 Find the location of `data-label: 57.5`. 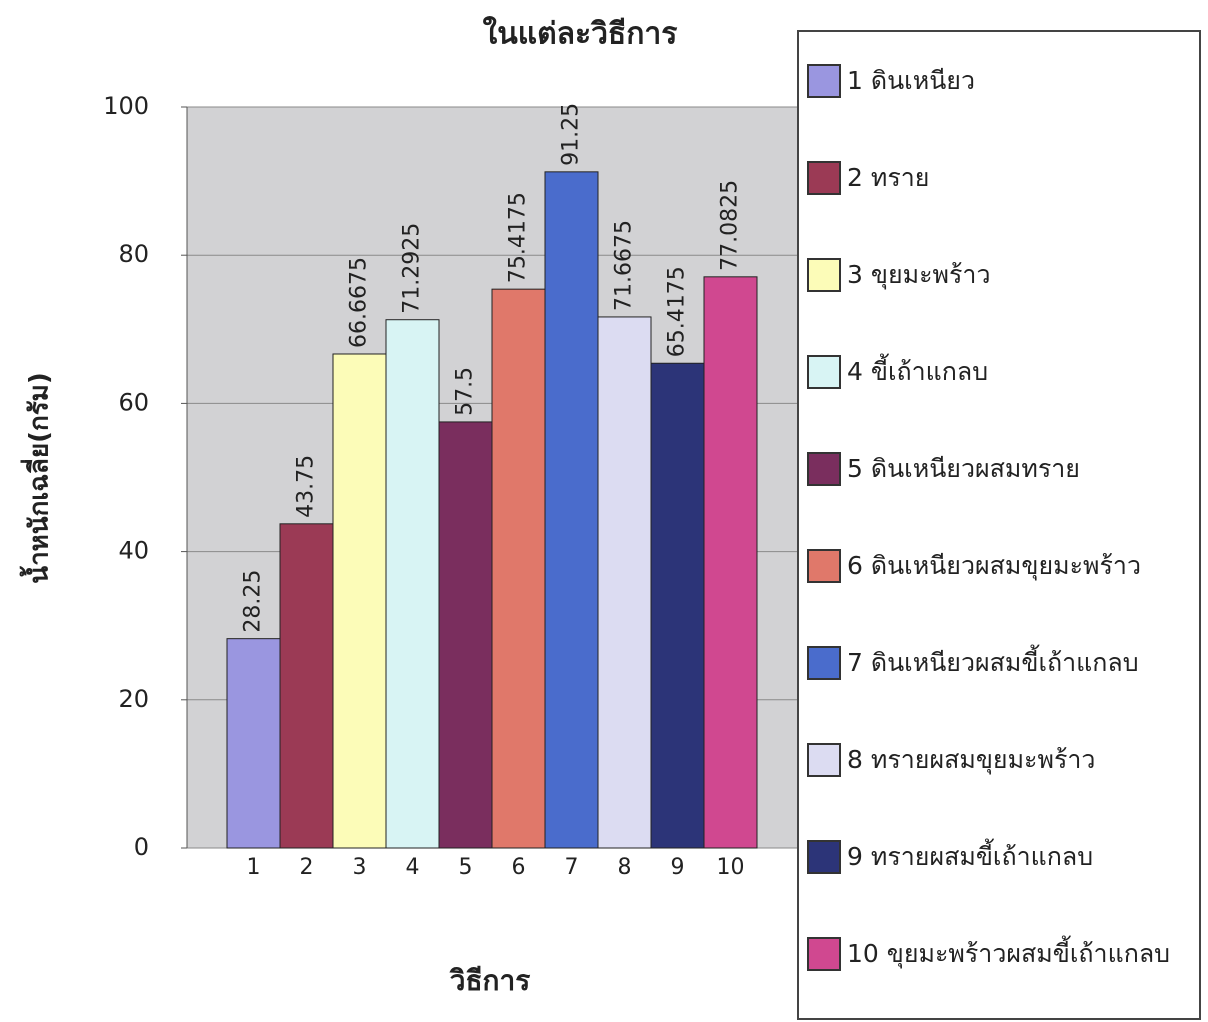

data-label: 57.5 is located at coordinates (465, 391).